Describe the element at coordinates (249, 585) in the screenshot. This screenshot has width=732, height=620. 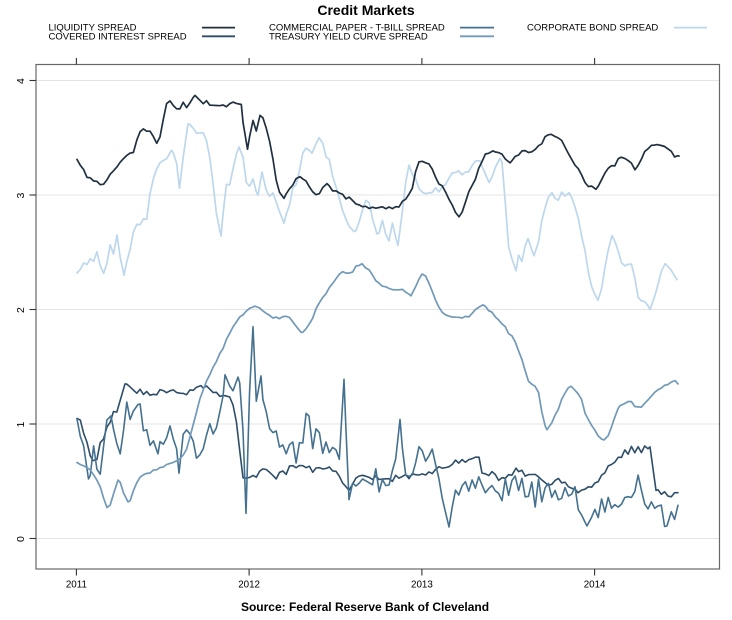
I see `svg-text: 2012` at that location.